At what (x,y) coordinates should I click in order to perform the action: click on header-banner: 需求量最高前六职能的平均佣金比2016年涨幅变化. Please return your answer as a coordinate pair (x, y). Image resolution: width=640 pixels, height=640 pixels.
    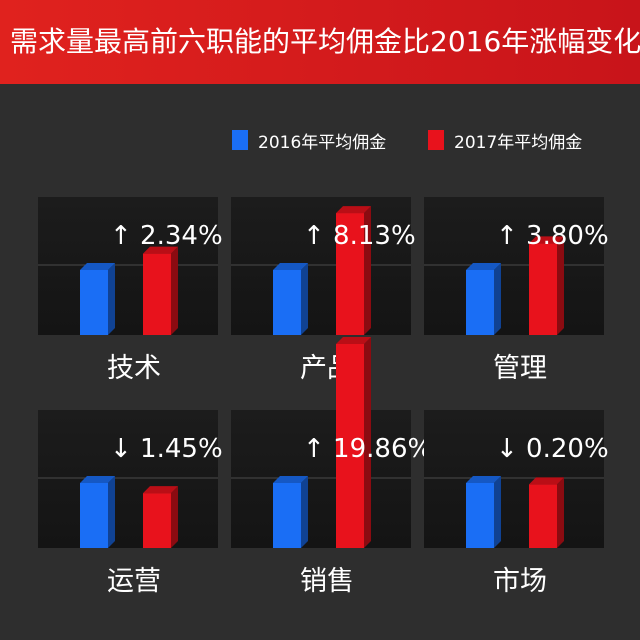
    Looking at the image, I should click on (320, 42).